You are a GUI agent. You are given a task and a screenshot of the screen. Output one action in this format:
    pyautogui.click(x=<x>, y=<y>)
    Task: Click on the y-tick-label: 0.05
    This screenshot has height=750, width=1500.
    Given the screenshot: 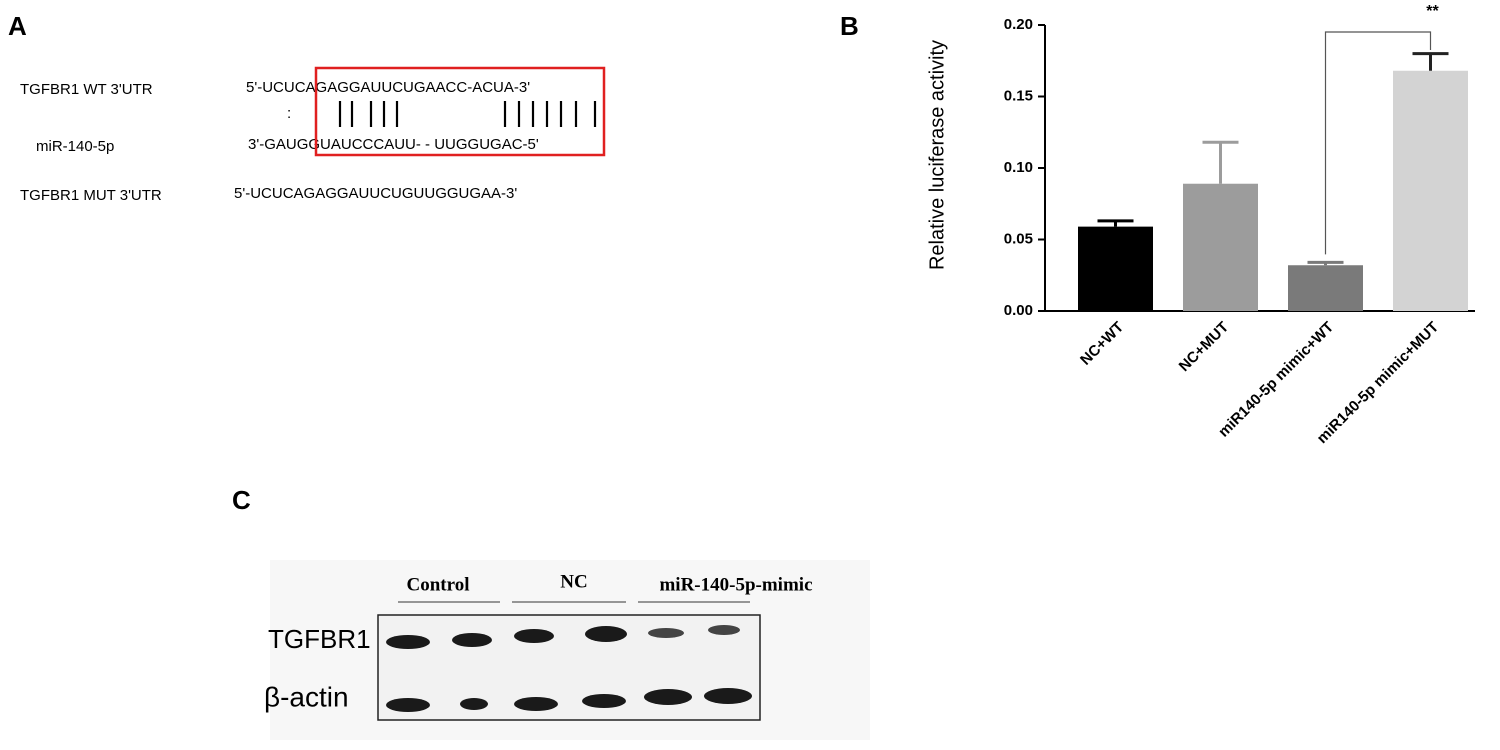 What is the action you would take?
    pyautogui.click(x=1018, y=238)
    